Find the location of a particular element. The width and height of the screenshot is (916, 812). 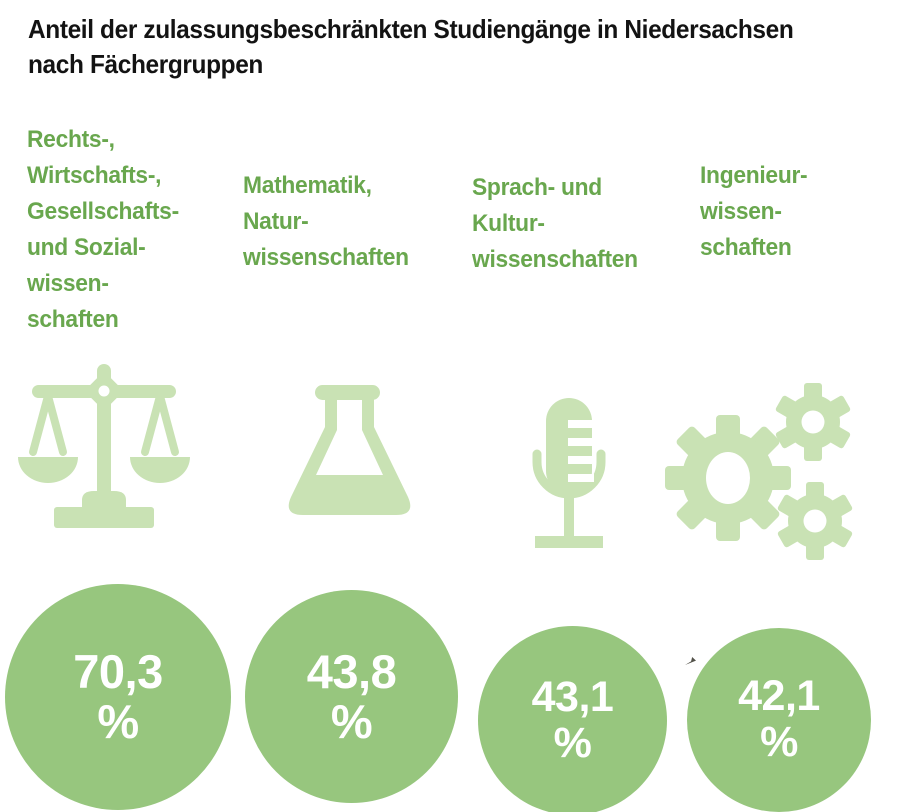

microphone-icon is located at coordinates (569, 474).